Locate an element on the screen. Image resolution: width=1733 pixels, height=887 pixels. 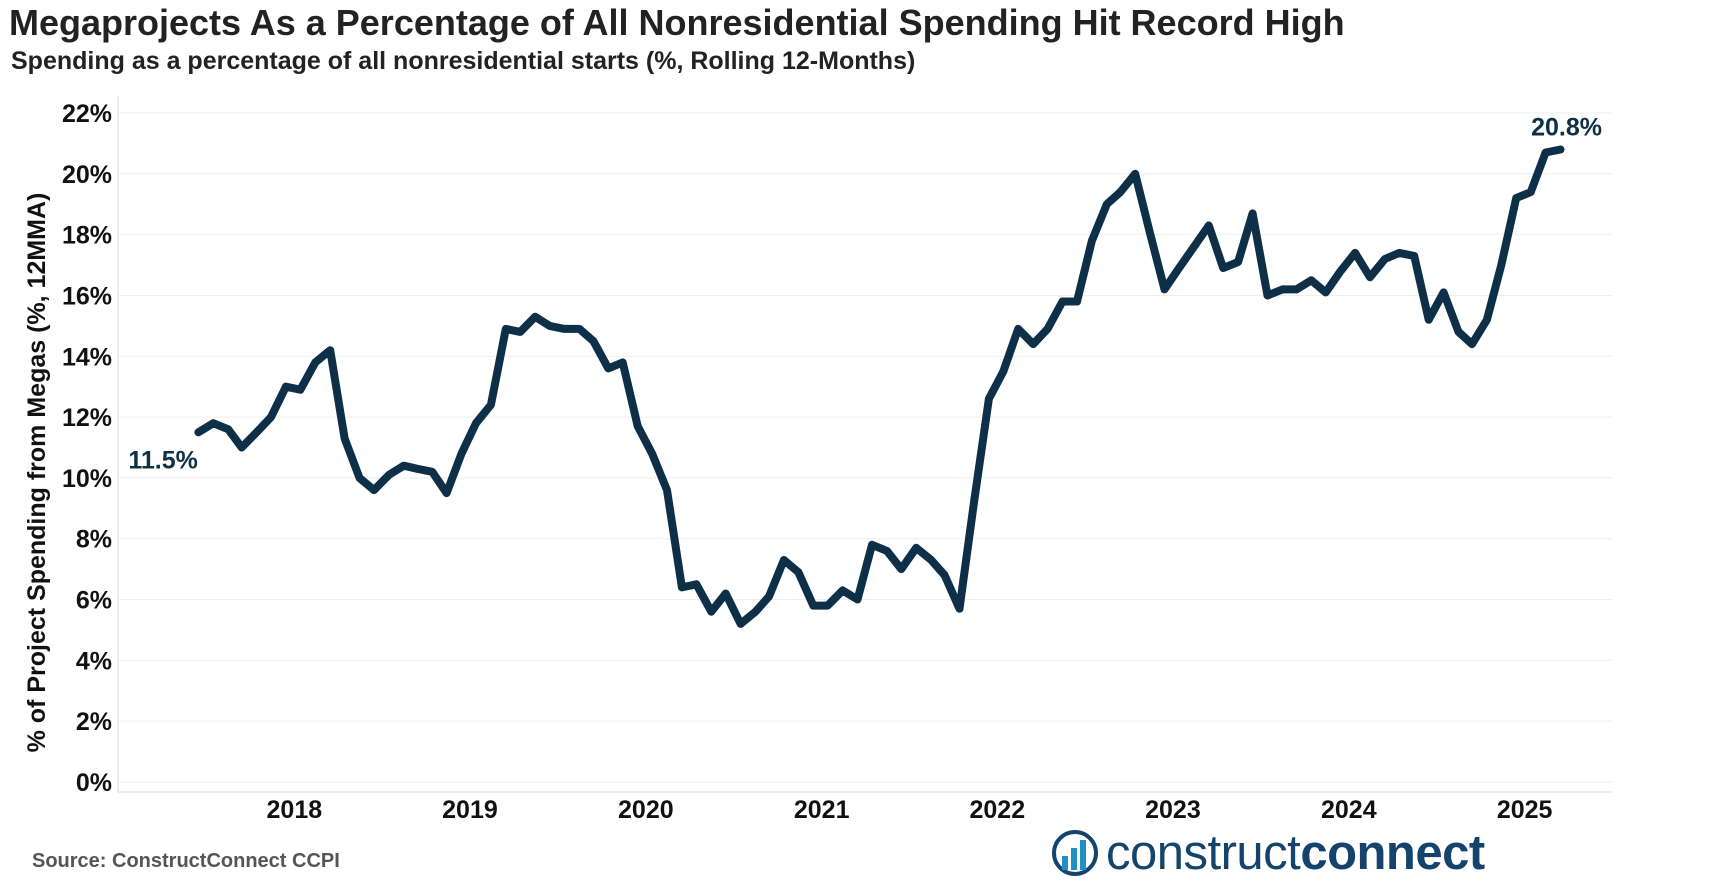
x-tick-label: 2021 is located at coordinates (822, 810).